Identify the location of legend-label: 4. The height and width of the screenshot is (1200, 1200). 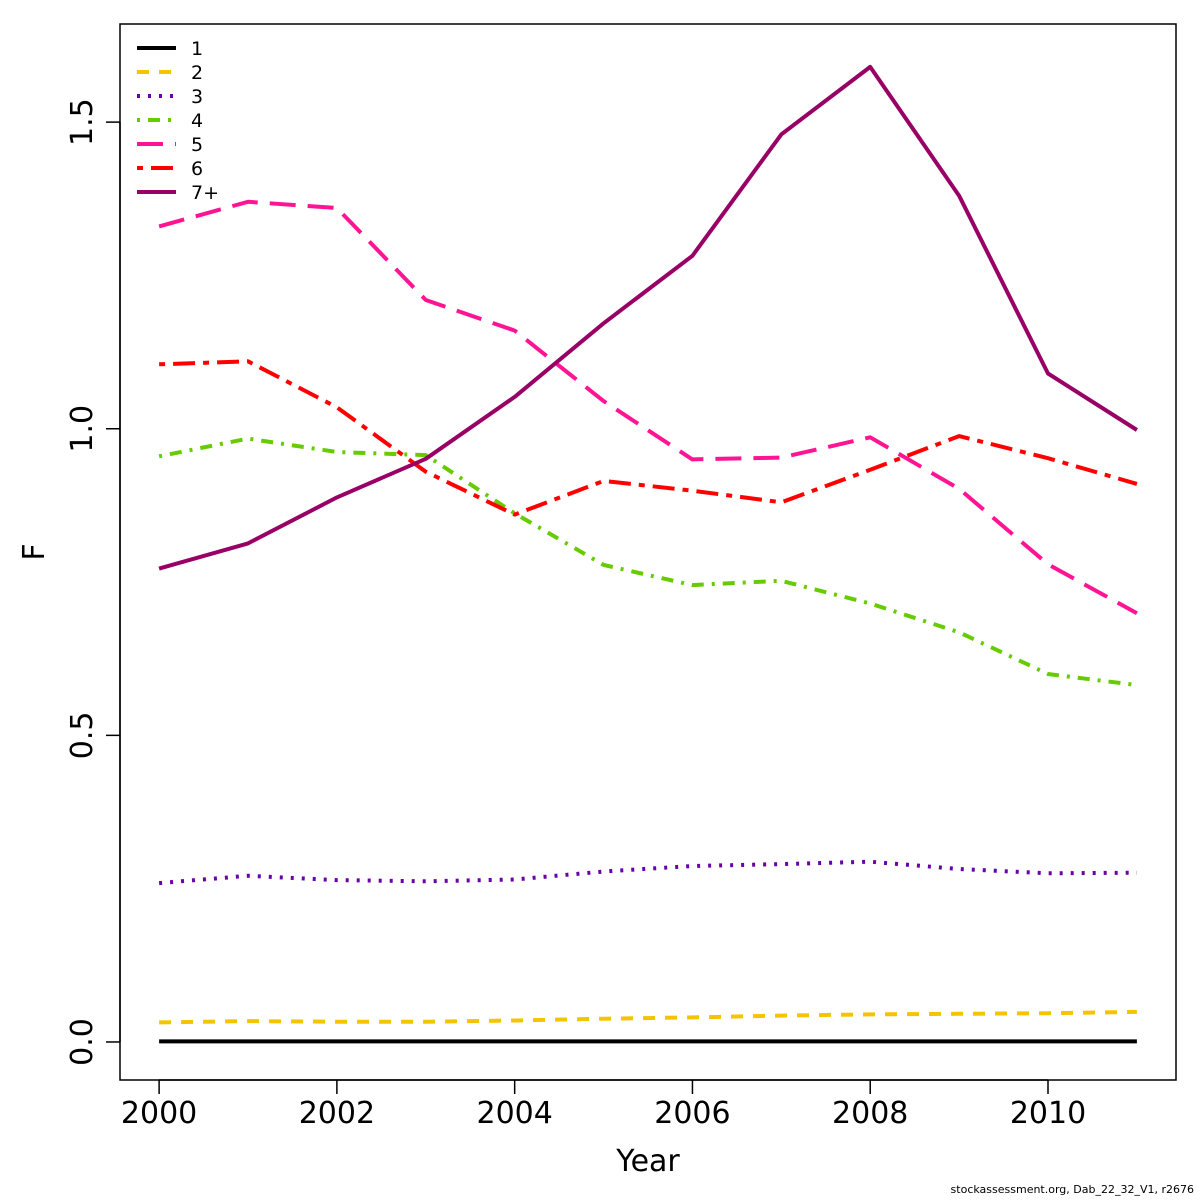
(197, 121).